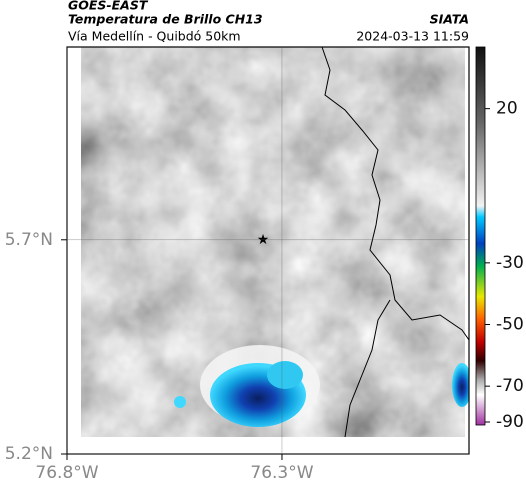 This screenshot has width=526, height=491. What do you see at coordinates (66, 473) in the screenshot?
I see `lon-tick-label: 76.8°W` at bounding box center [66, 473].